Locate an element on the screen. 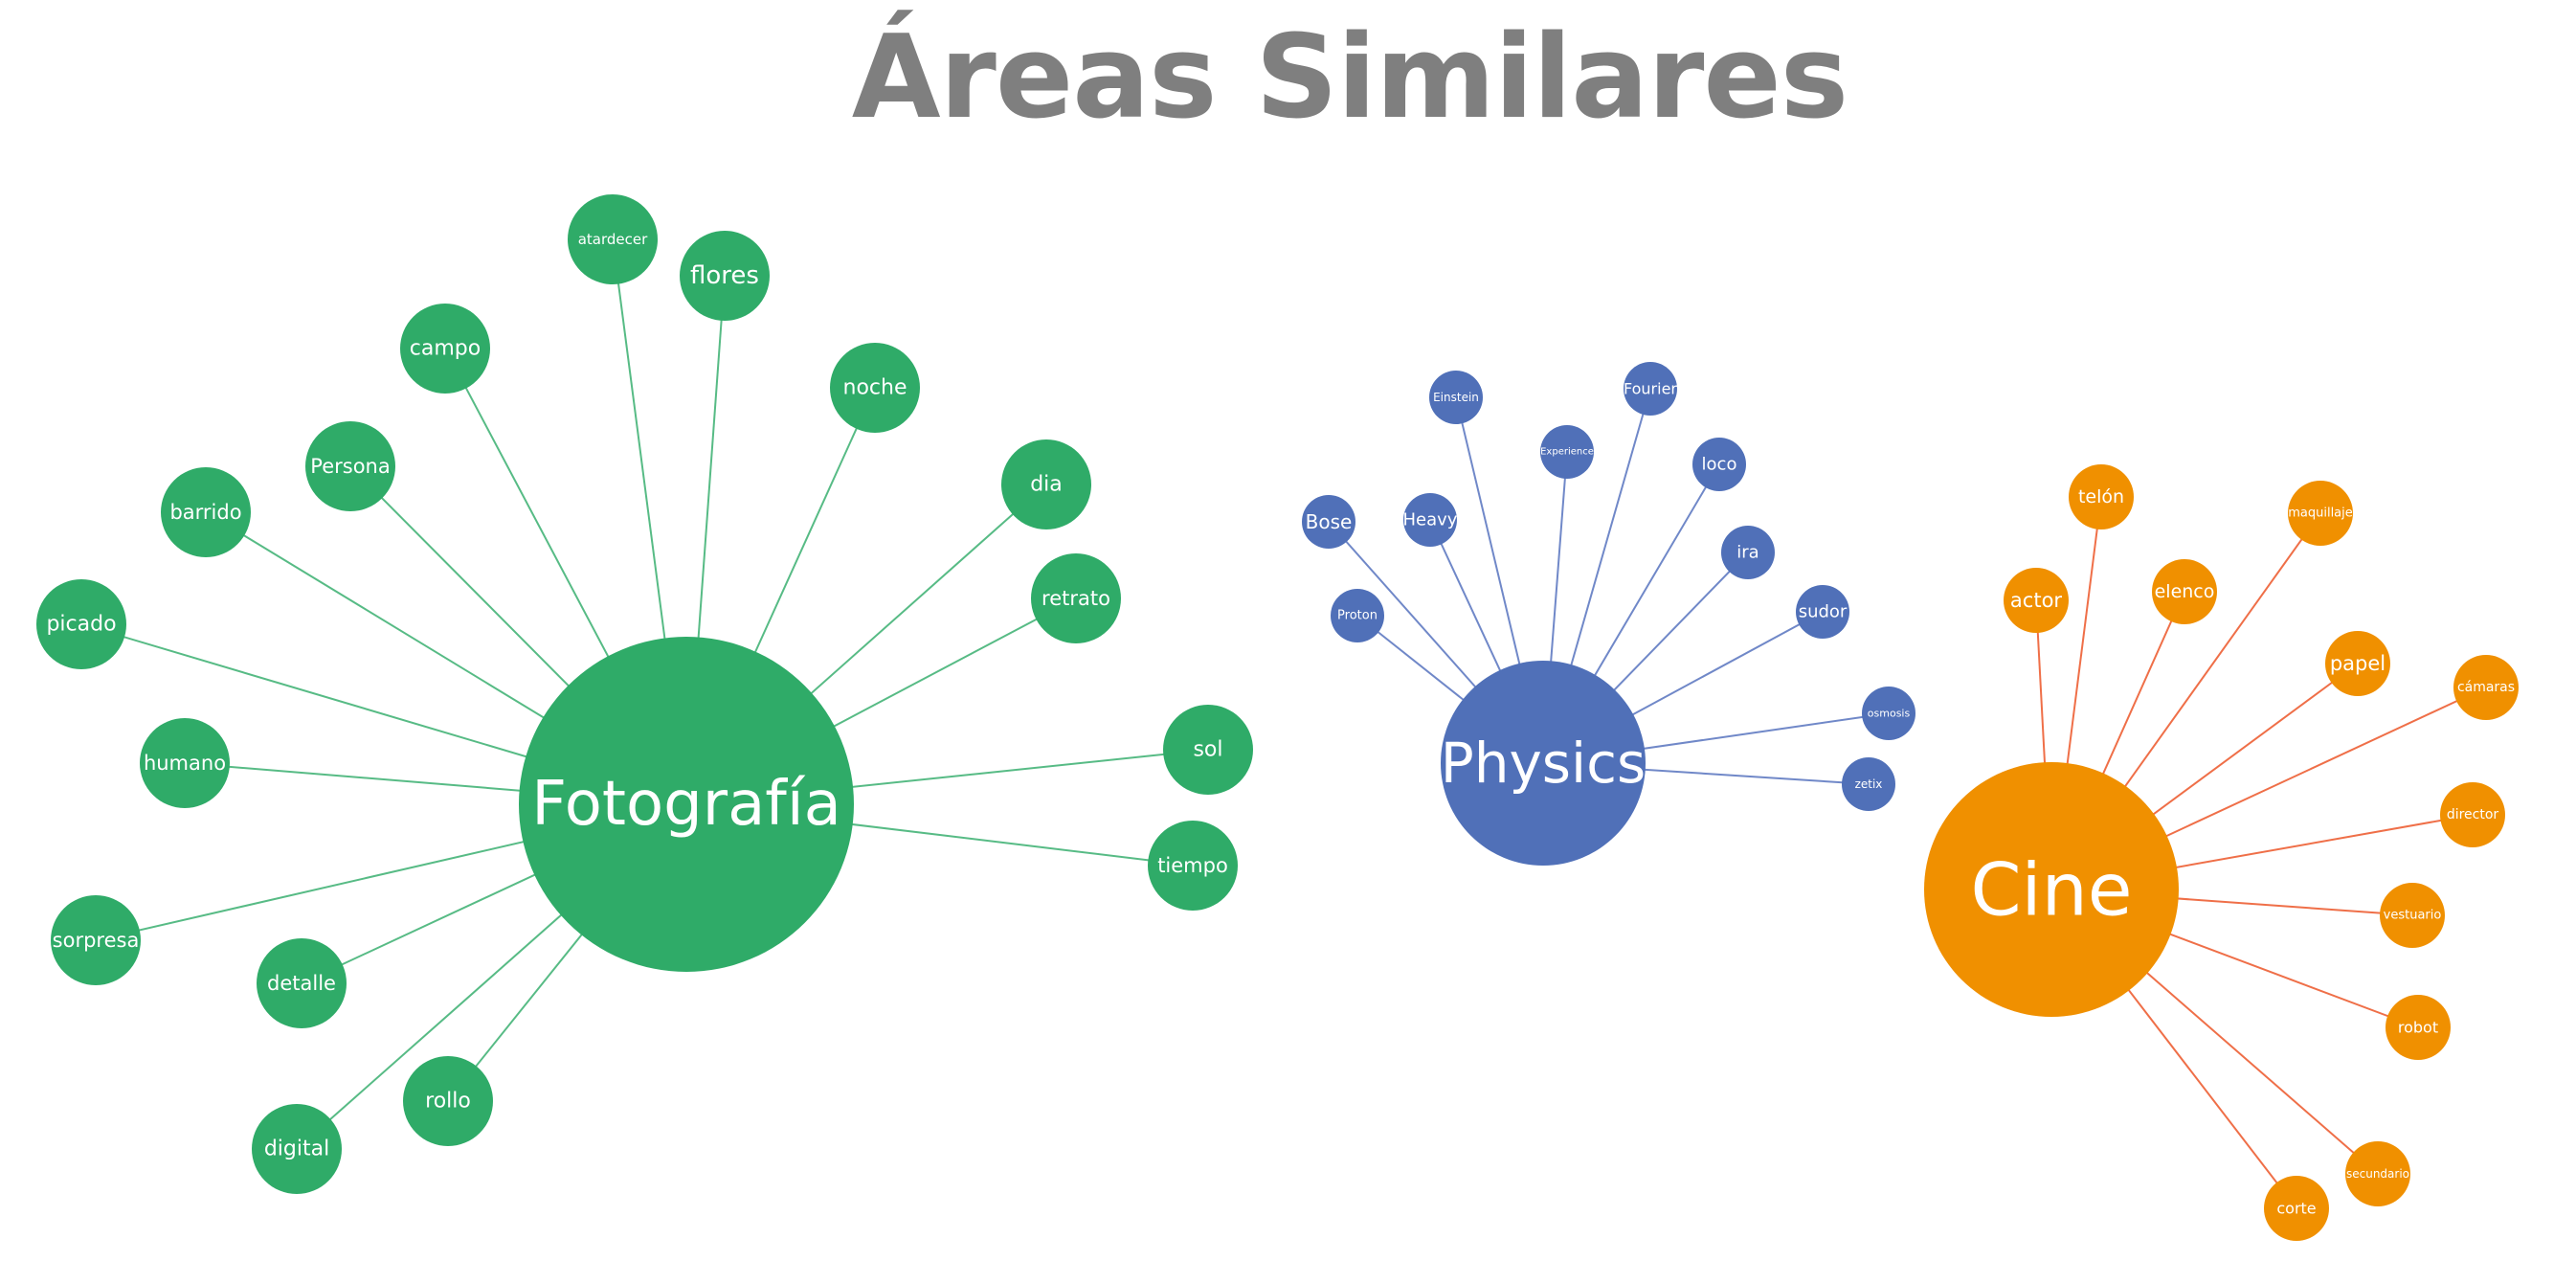 The height and width of the screenshot is (1261, 2576). node-proton: Proton is located at coordinates (1358, 616).